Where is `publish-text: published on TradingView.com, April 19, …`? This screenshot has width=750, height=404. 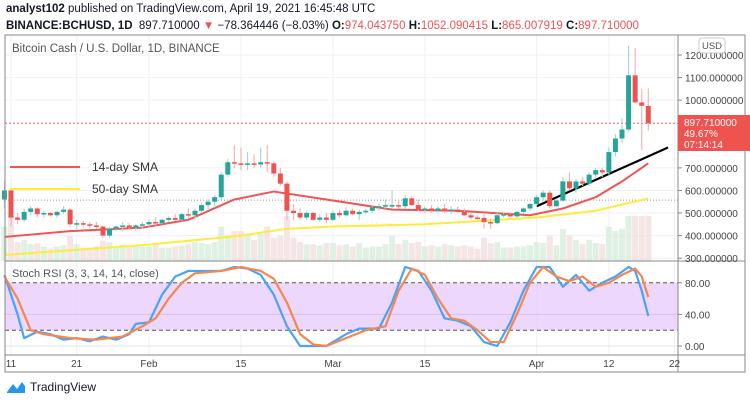 publish-text: published on TradingView.com, April 19, … is located at coordinates (222, 9).